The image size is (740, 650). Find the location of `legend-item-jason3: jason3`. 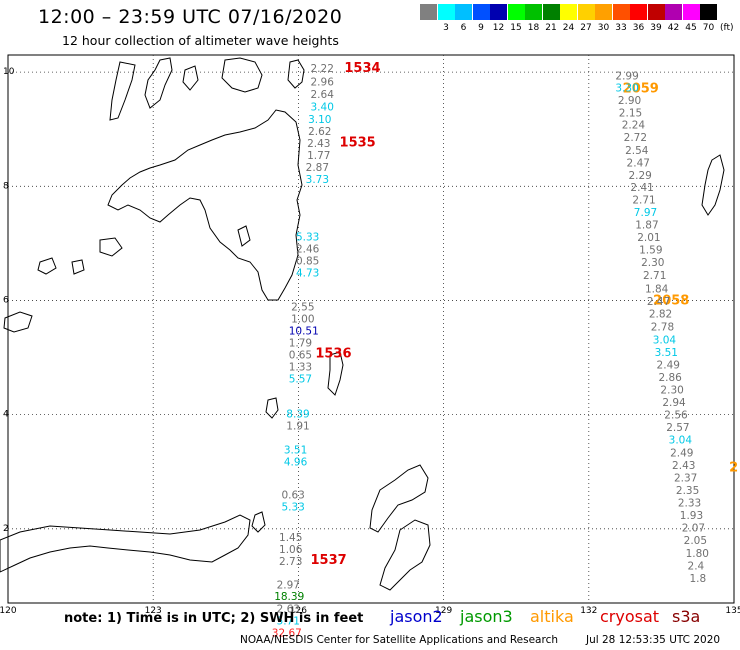

legend-item-jason3: jason3 is located at coordinates (486, 616).